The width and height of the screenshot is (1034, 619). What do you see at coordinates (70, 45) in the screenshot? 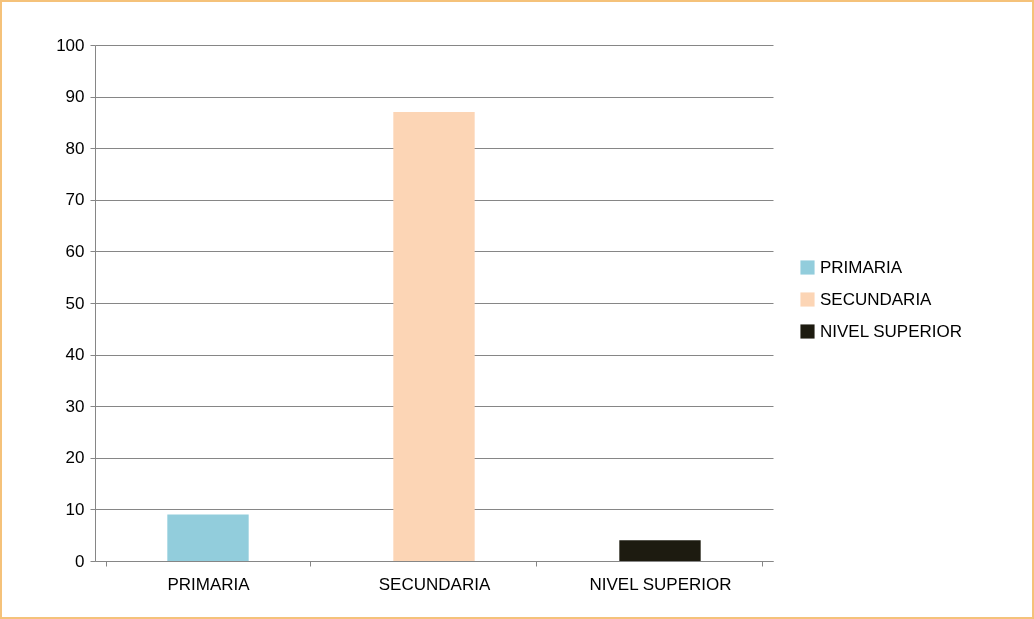
I see `y-tick-label: 100` at bounding box center [70, 45].